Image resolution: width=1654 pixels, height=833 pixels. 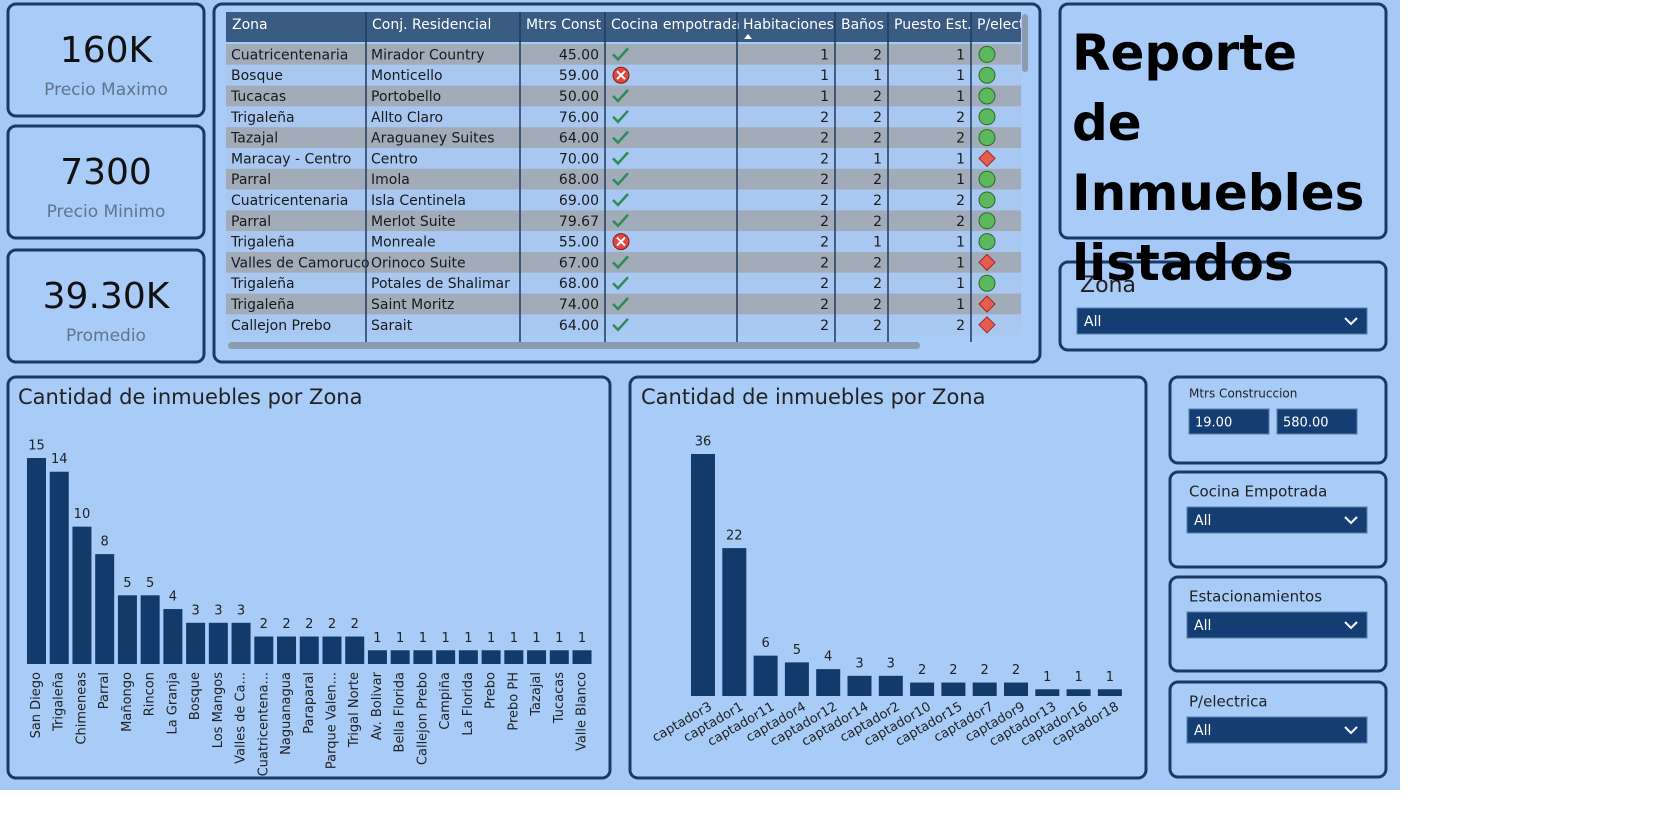 I want to click on x-tick-label: Paraparal, so click(x=309, y=703).